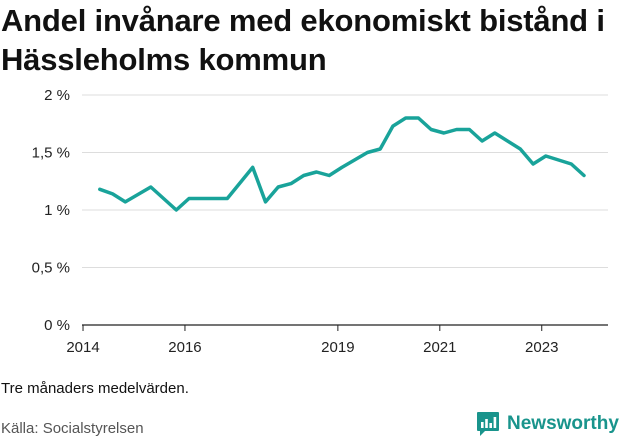  Describe the element at coordinates (57, 95) in the screenshot. I see `y-tick-label: 2 %` at that location.